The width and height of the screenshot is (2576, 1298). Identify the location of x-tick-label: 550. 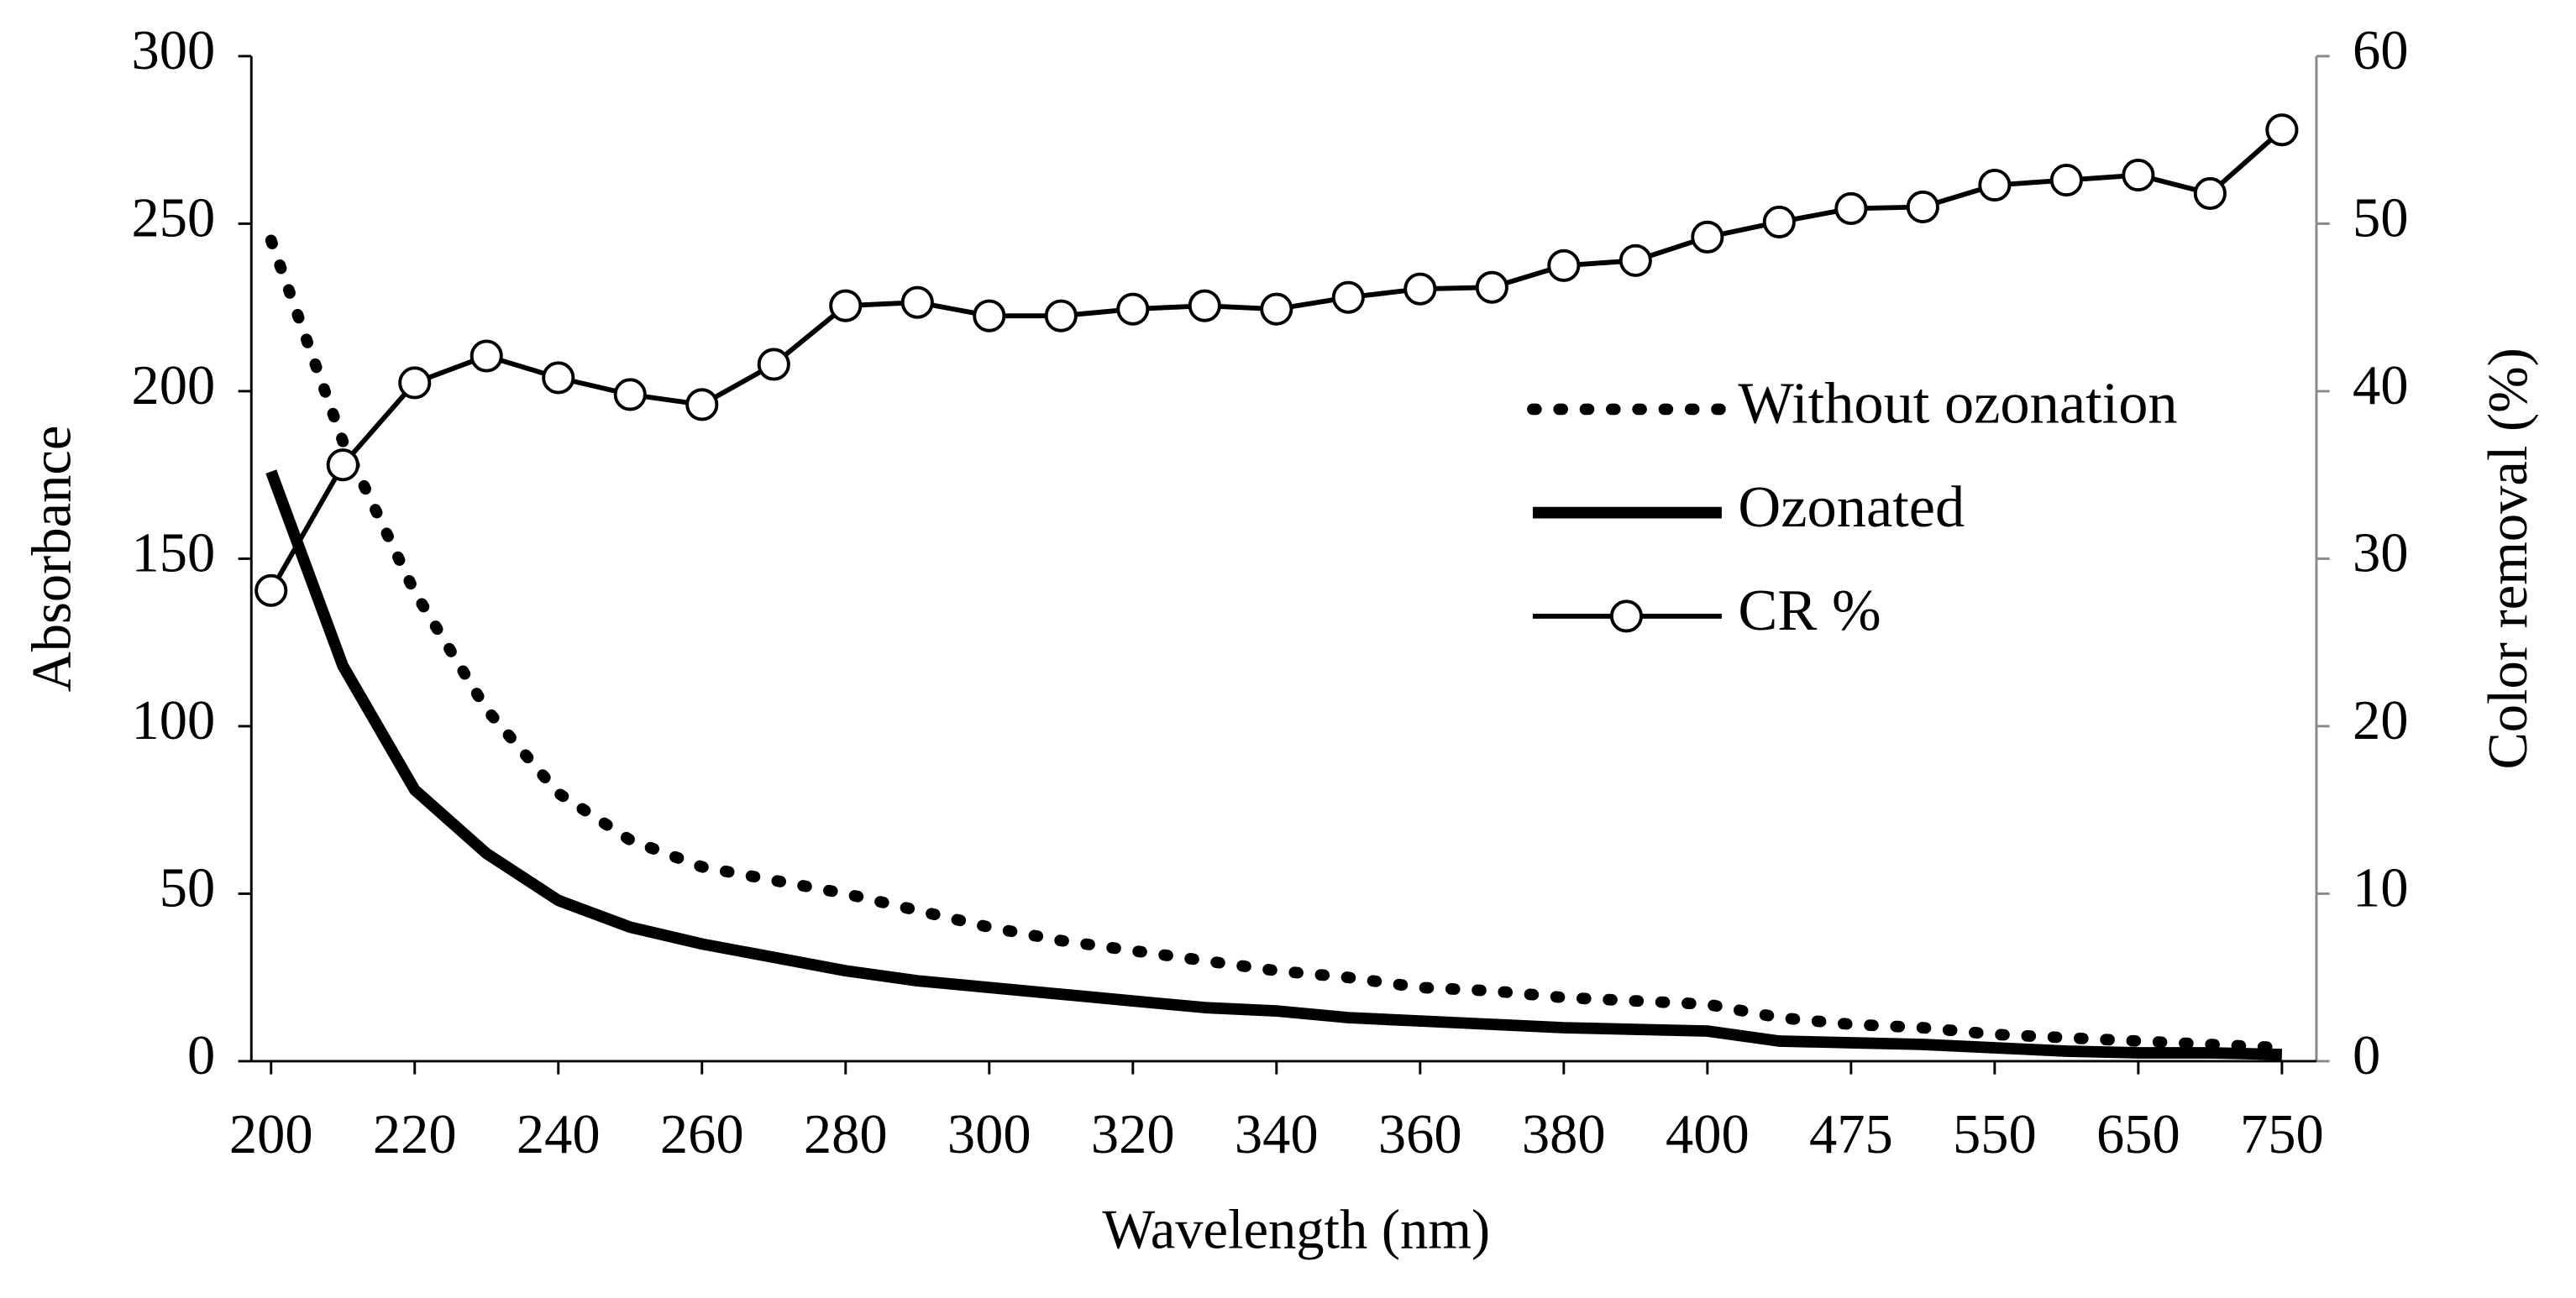
(1995, 1134).